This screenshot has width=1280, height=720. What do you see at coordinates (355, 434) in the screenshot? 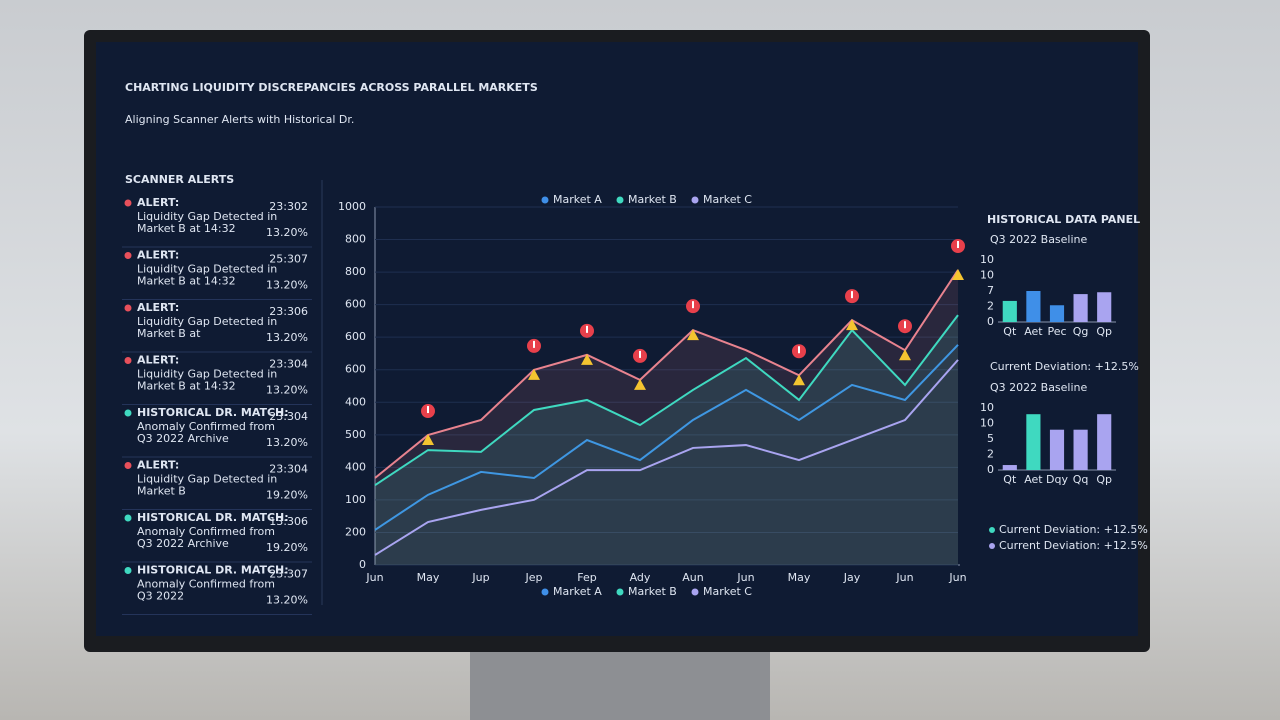
I see `y-tick-label: 500` at bounding box center [355, 434].